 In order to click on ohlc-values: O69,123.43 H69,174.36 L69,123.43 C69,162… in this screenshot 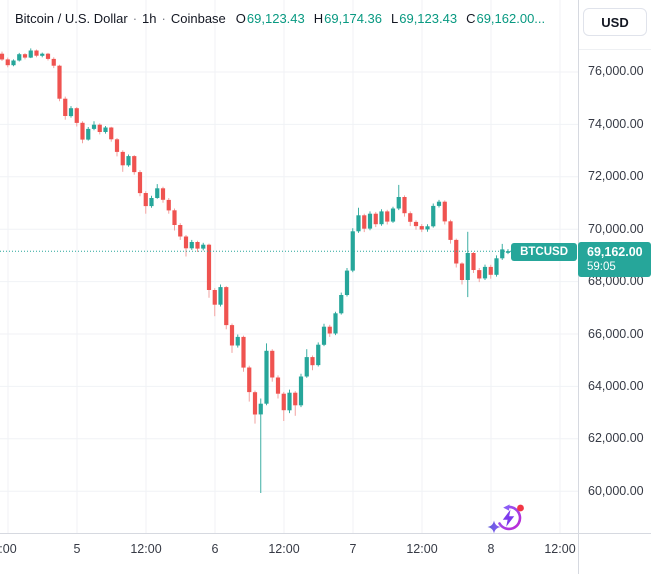, I will do `click(395, 19)`.